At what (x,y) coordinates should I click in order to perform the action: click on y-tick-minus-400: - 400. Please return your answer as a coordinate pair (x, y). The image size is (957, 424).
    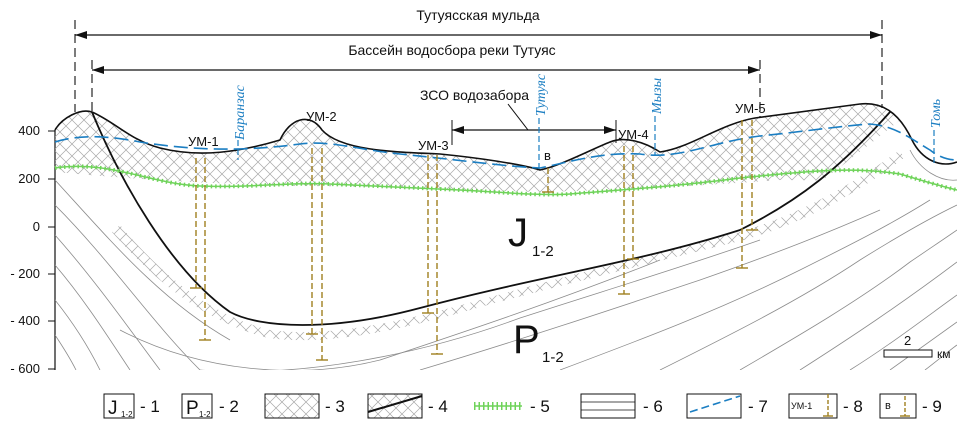
    Looking at the image, I should click on (25, 320).